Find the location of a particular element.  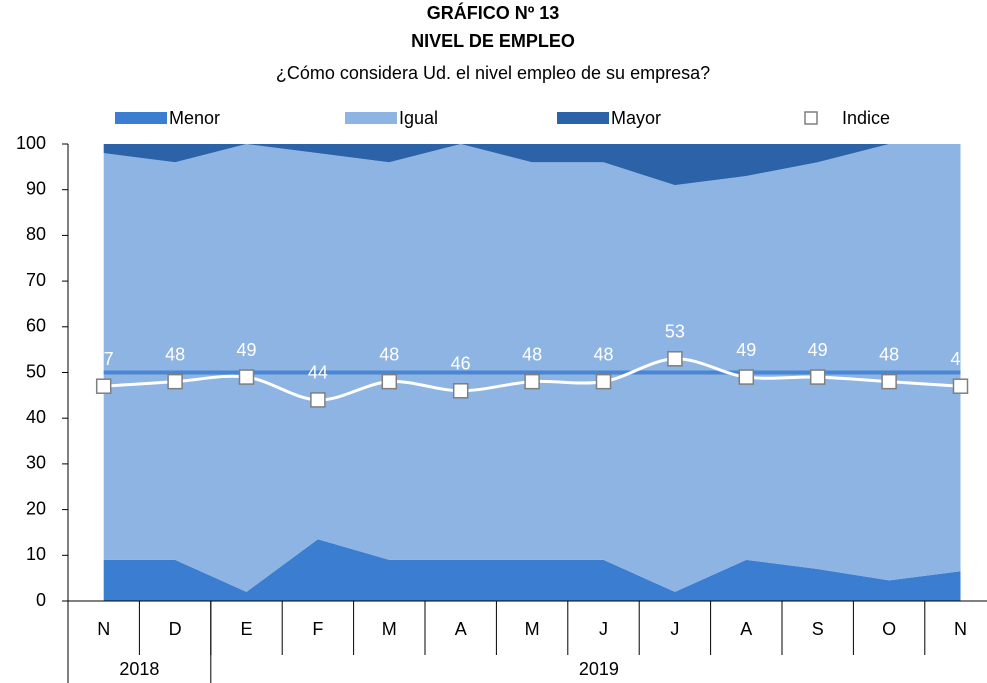

x-tick-label: O is located at coordinates (889, 629).